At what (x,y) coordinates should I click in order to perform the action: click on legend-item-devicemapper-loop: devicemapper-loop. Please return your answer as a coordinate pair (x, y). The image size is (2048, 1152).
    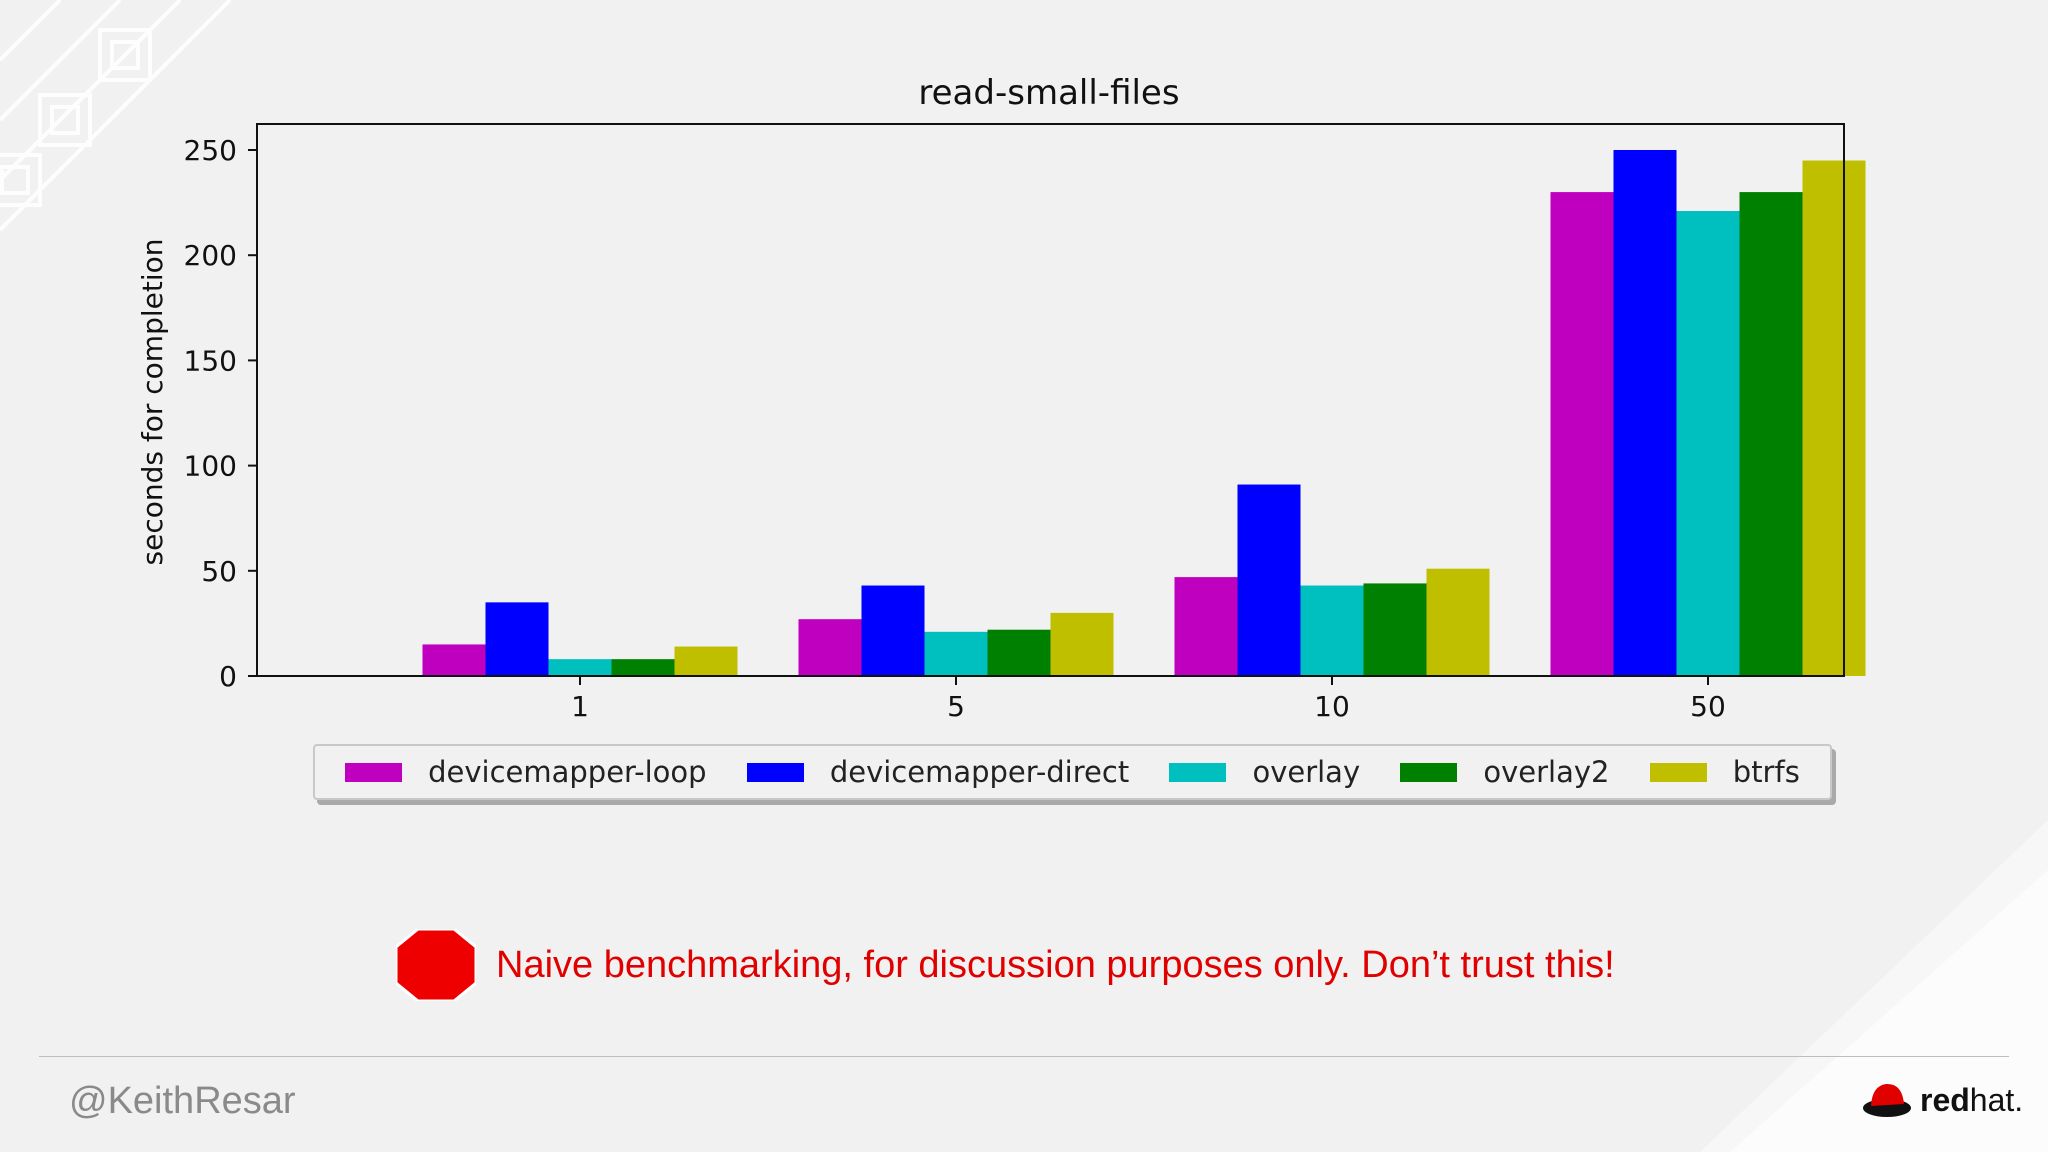
    Looking at the image, I should click on (526, 772).